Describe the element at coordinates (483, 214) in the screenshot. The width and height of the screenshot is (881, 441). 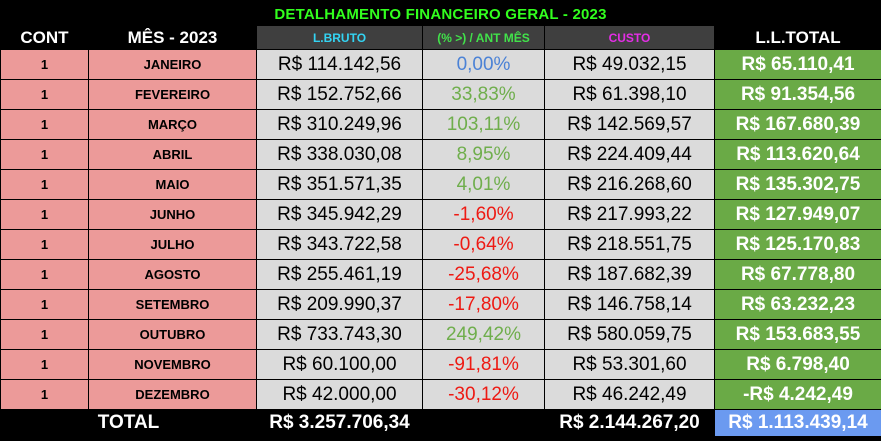
I see `cell-pct: -1,60%` at that location.